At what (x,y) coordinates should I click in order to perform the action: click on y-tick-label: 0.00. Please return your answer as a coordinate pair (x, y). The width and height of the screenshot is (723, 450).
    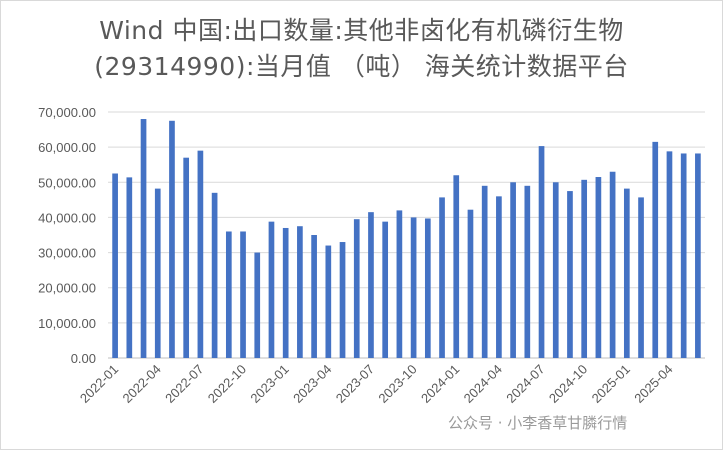
    Looking at the image, I should click on (83, 358).